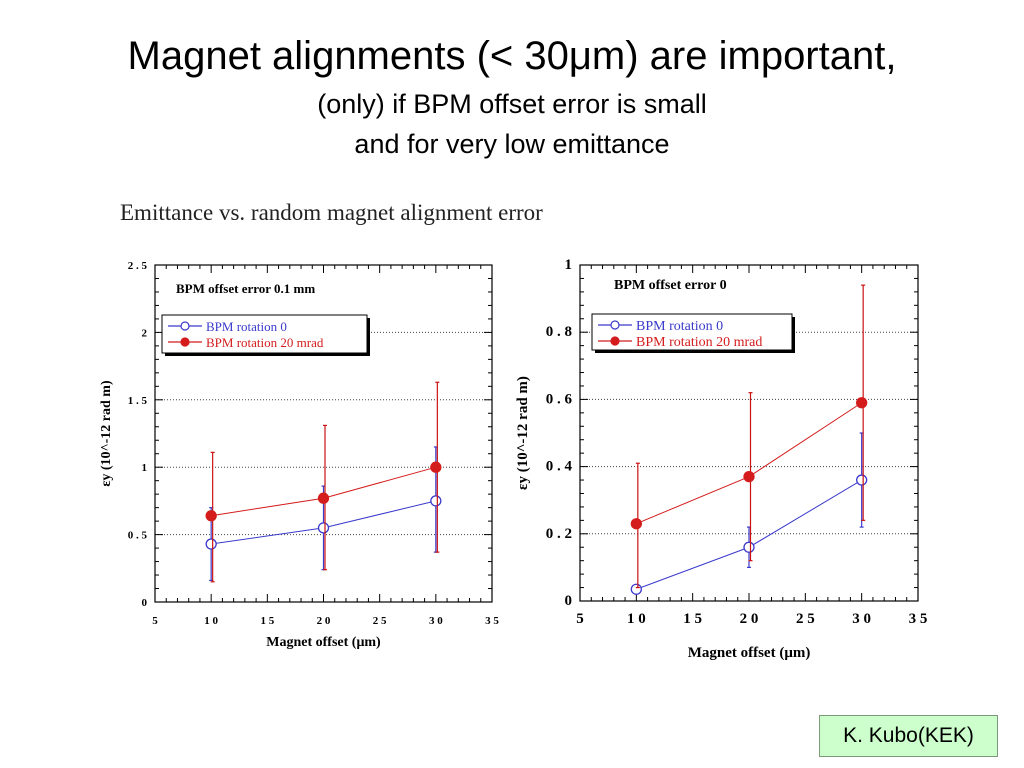  I want to click on plot-annotation: BPM offset error 0.1 mm, so click(245, 288).